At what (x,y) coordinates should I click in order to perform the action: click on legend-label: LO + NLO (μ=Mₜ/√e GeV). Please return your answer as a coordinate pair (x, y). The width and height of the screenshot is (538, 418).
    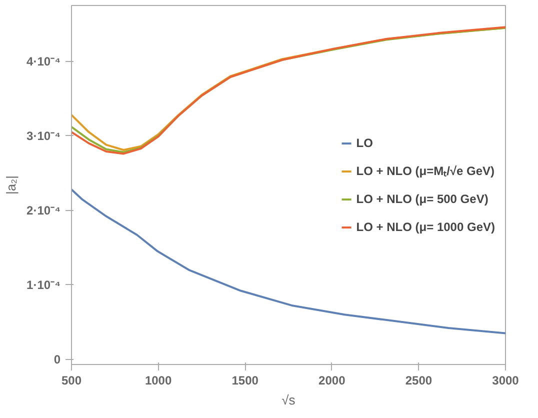
    Looking at the image, I should click on (425, 171).